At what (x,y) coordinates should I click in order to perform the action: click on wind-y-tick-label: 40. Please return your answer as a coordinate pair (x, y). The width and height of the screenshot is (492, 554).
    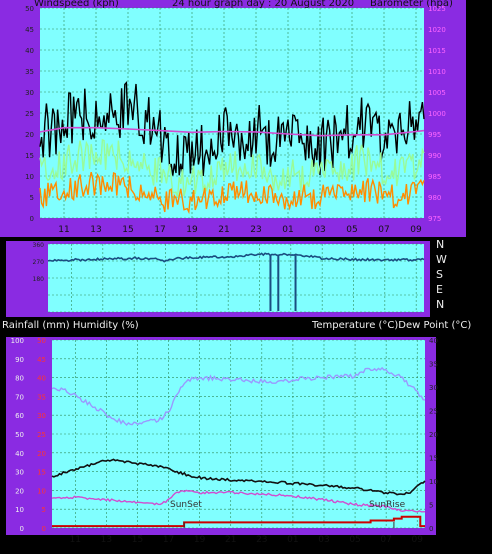
    Looking at the image, I should click on (29, 51).